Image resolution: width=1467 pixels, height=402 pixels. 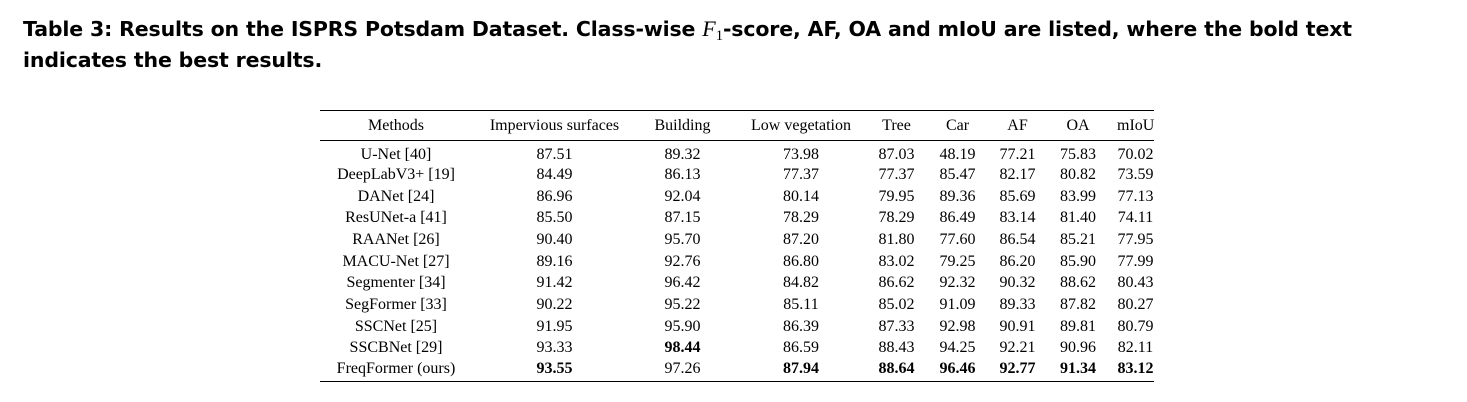 I want to click on score-cell: 84.82, so click(x=801, y=283).